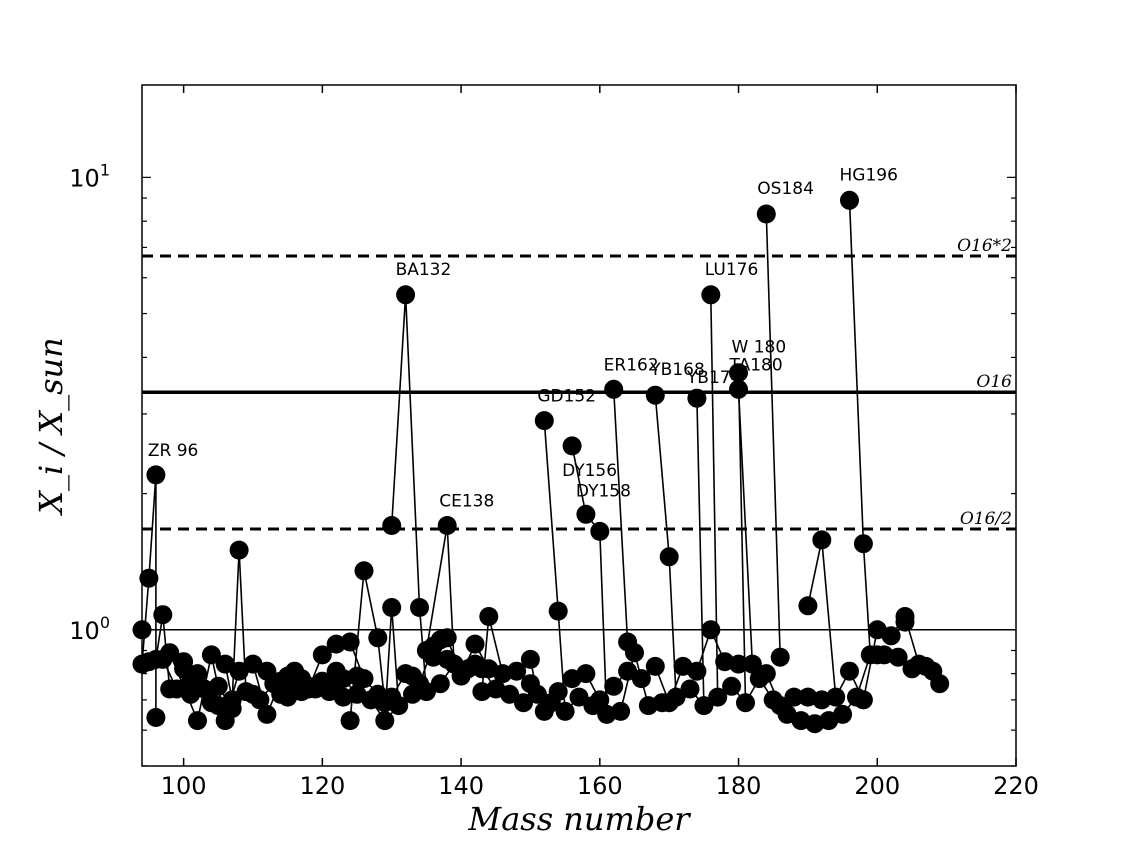 The height and width of the screenshot is (850, 1128). I want to click on y-tick-label: 10¹, so click(89, 176).